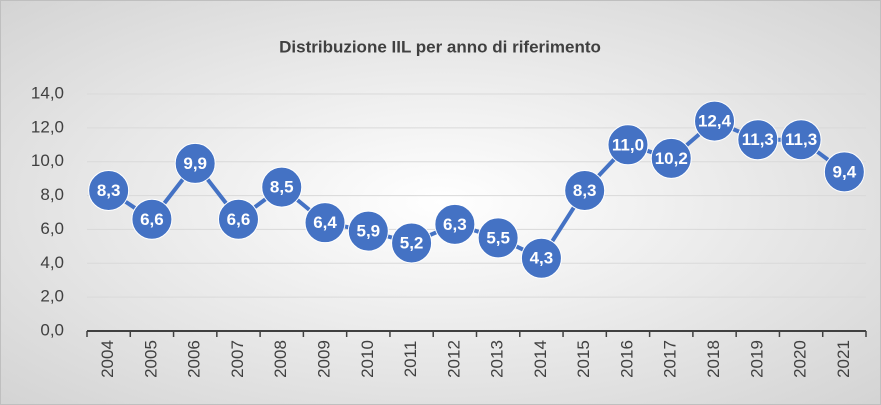  I want to click on x-tick-label: 2005, so click(150, 359).